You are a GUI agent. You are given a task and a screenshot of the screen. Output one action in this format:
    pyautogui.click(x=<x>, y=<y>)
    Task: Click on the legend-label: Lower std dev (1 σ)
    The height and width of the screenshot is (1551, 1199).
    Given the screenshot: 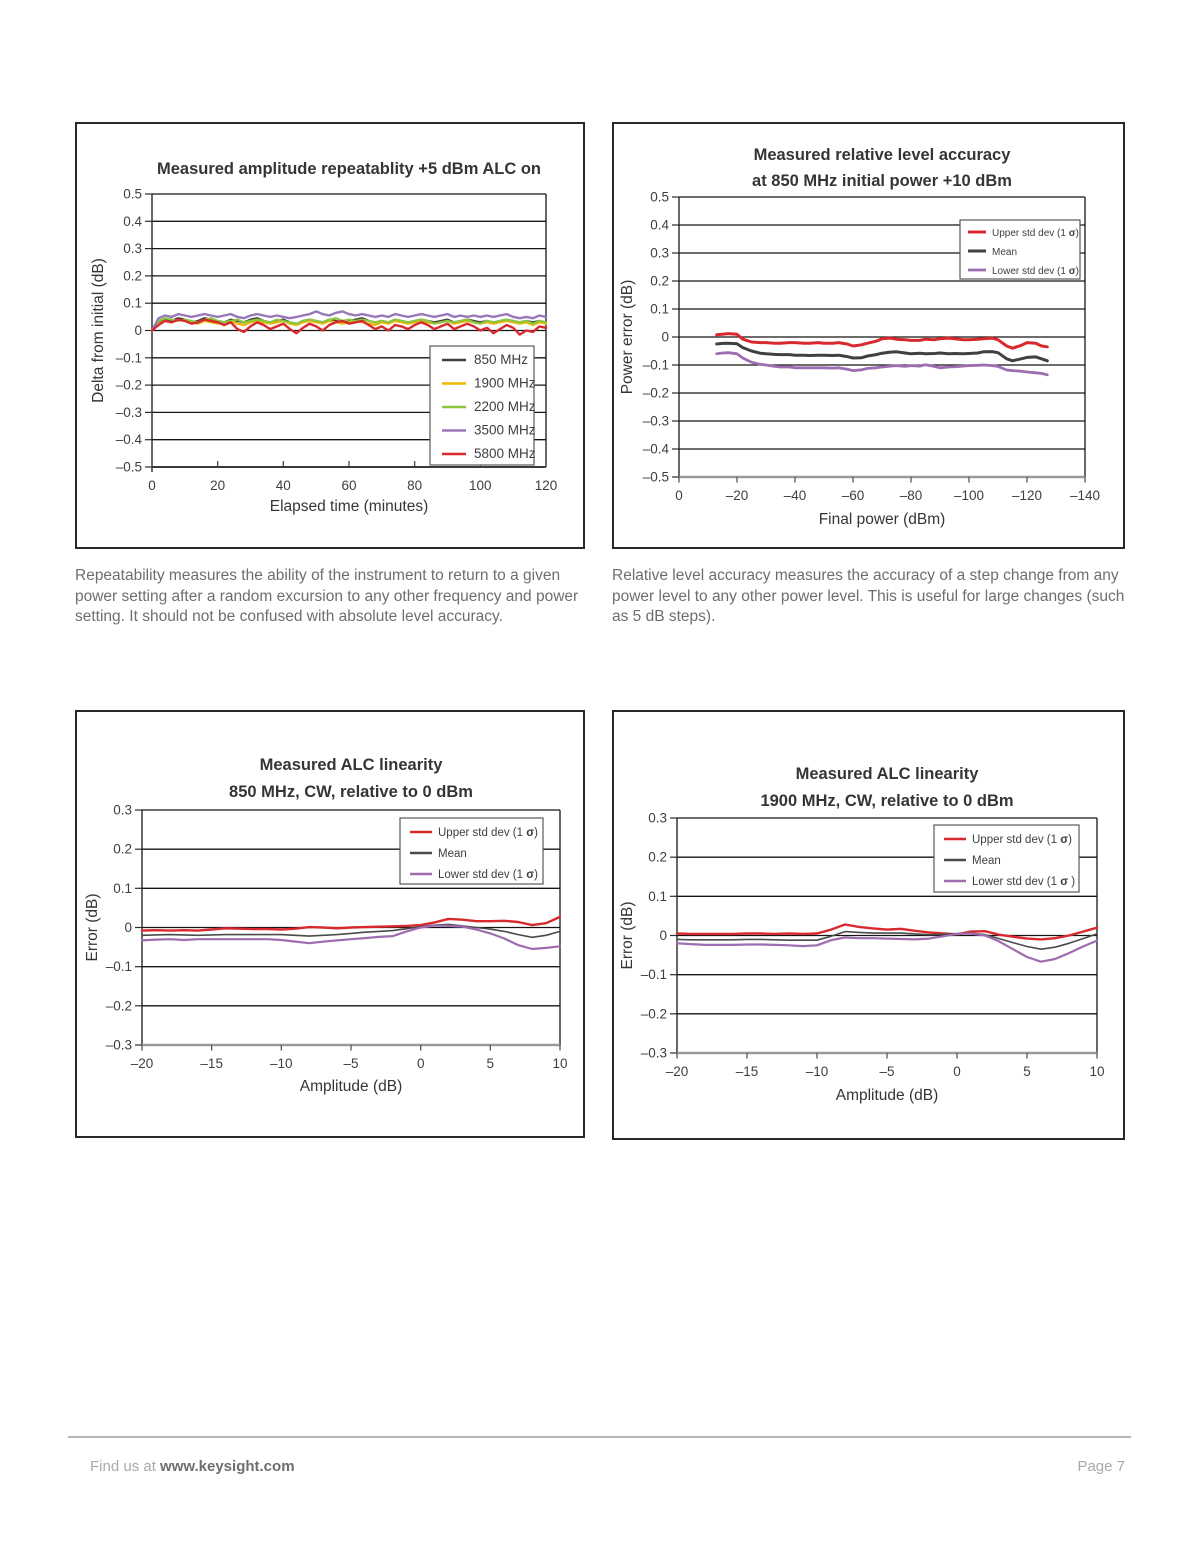 What is the action you would take?
    pyautogui.click(x=488, y=875)
    